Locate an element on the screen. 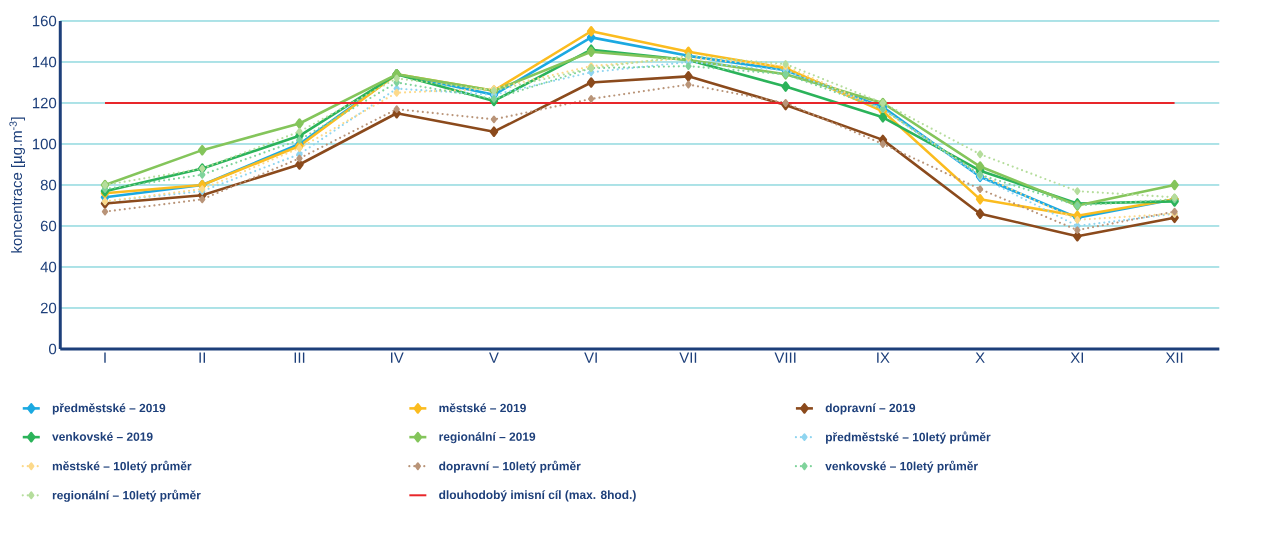  legend-label: venkovské – 2019 is located at coordinates (102, 436).